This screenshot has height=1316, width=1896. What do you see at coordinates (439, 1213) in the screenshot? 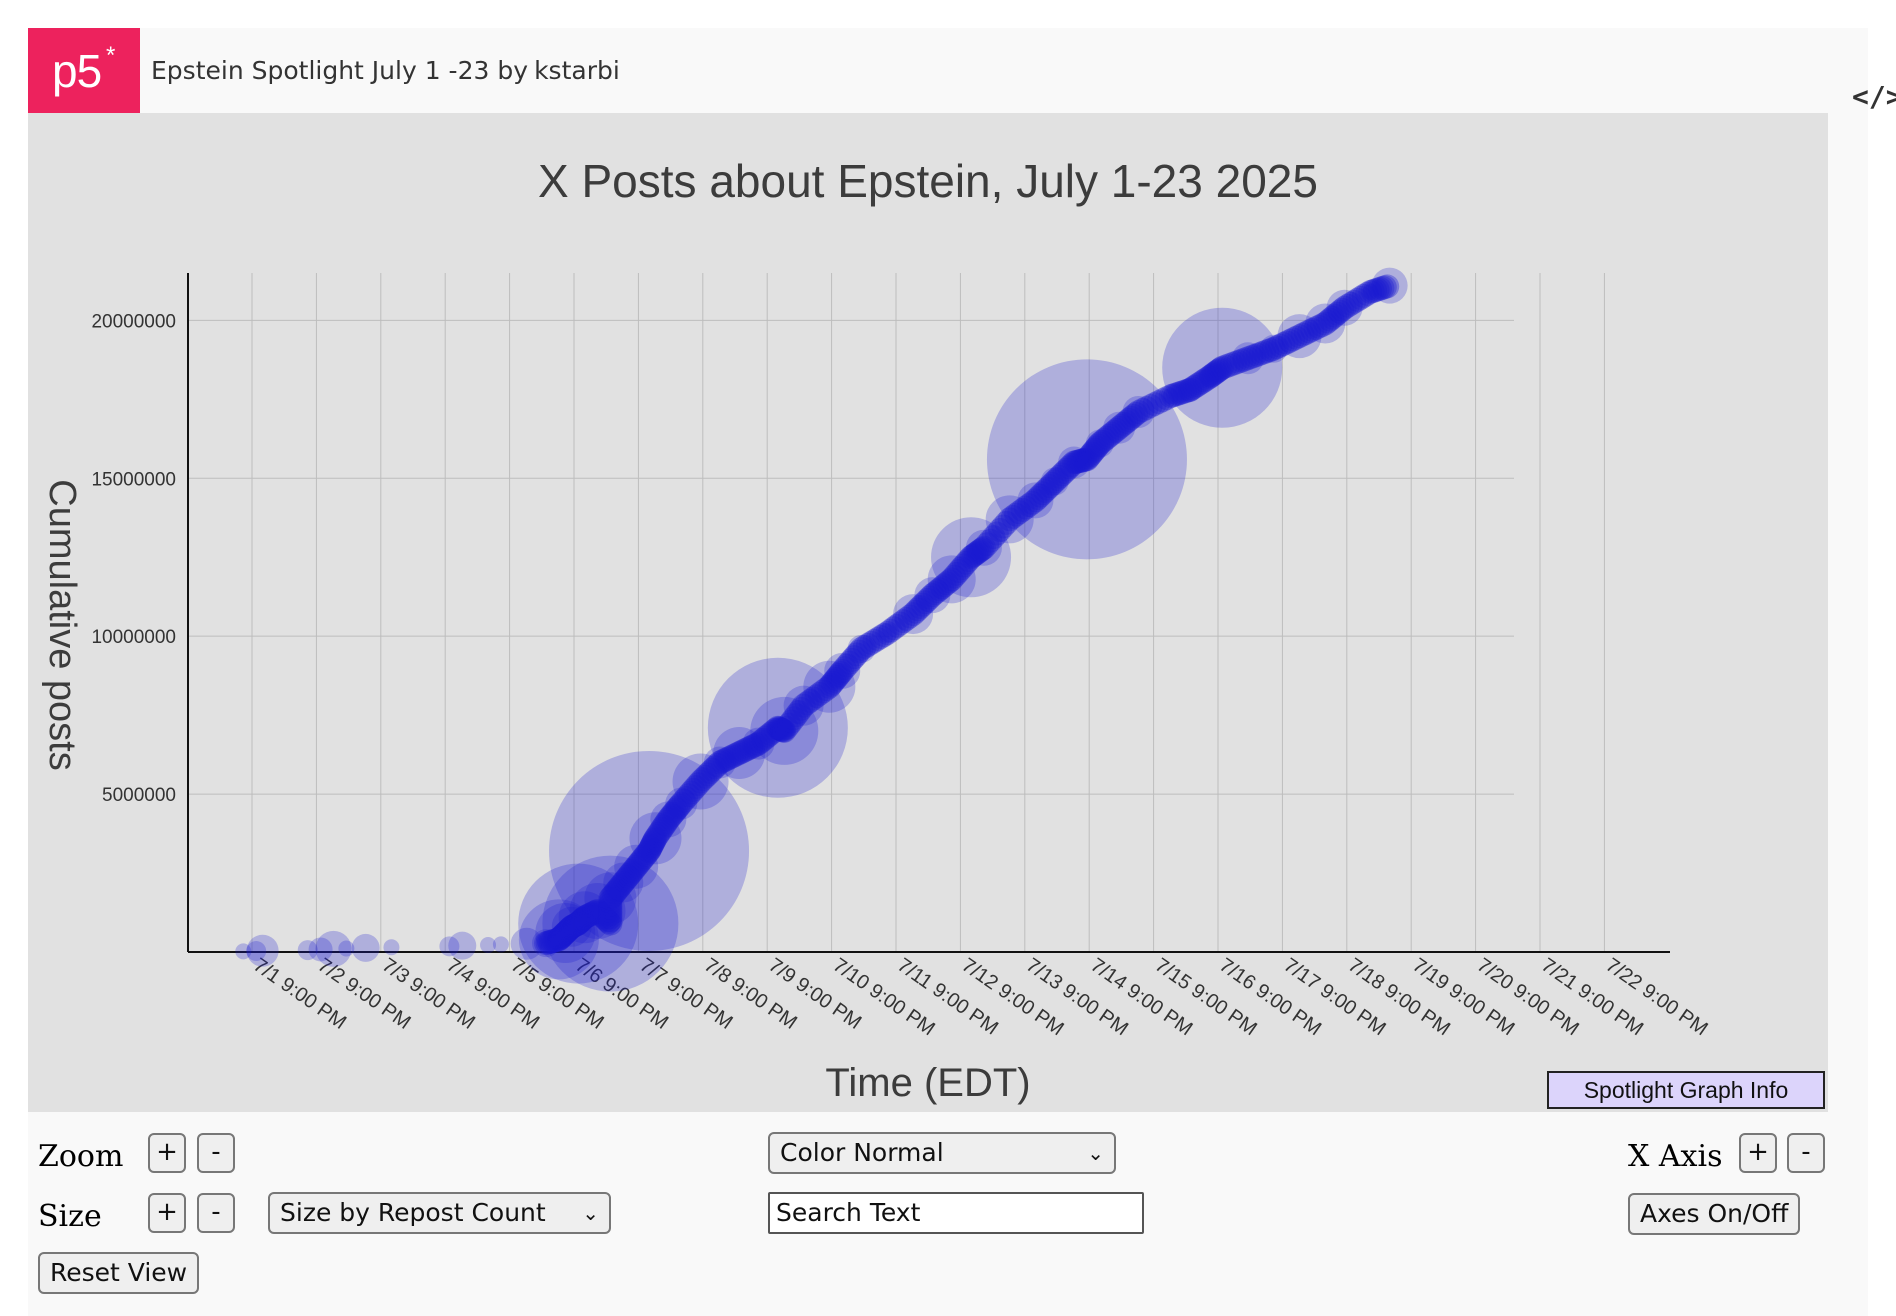
I see `size-mode-select: Size by Repost Count ⌄` at bounding box center [439, 1213].